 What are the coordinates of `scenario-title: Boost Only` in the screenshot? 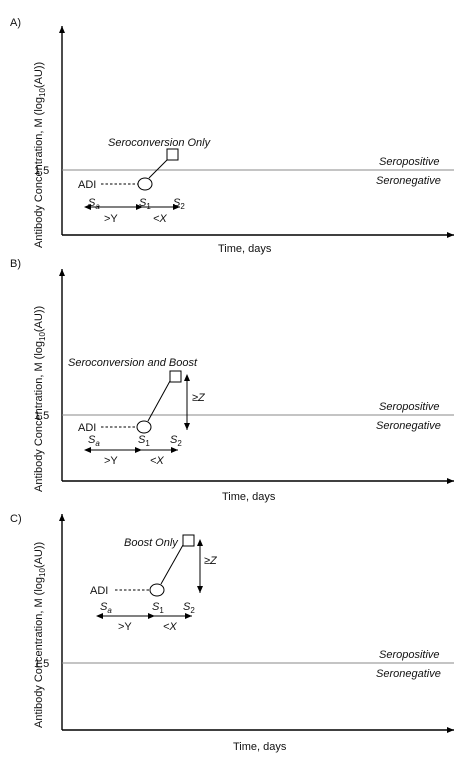 It's located at (151, 543).